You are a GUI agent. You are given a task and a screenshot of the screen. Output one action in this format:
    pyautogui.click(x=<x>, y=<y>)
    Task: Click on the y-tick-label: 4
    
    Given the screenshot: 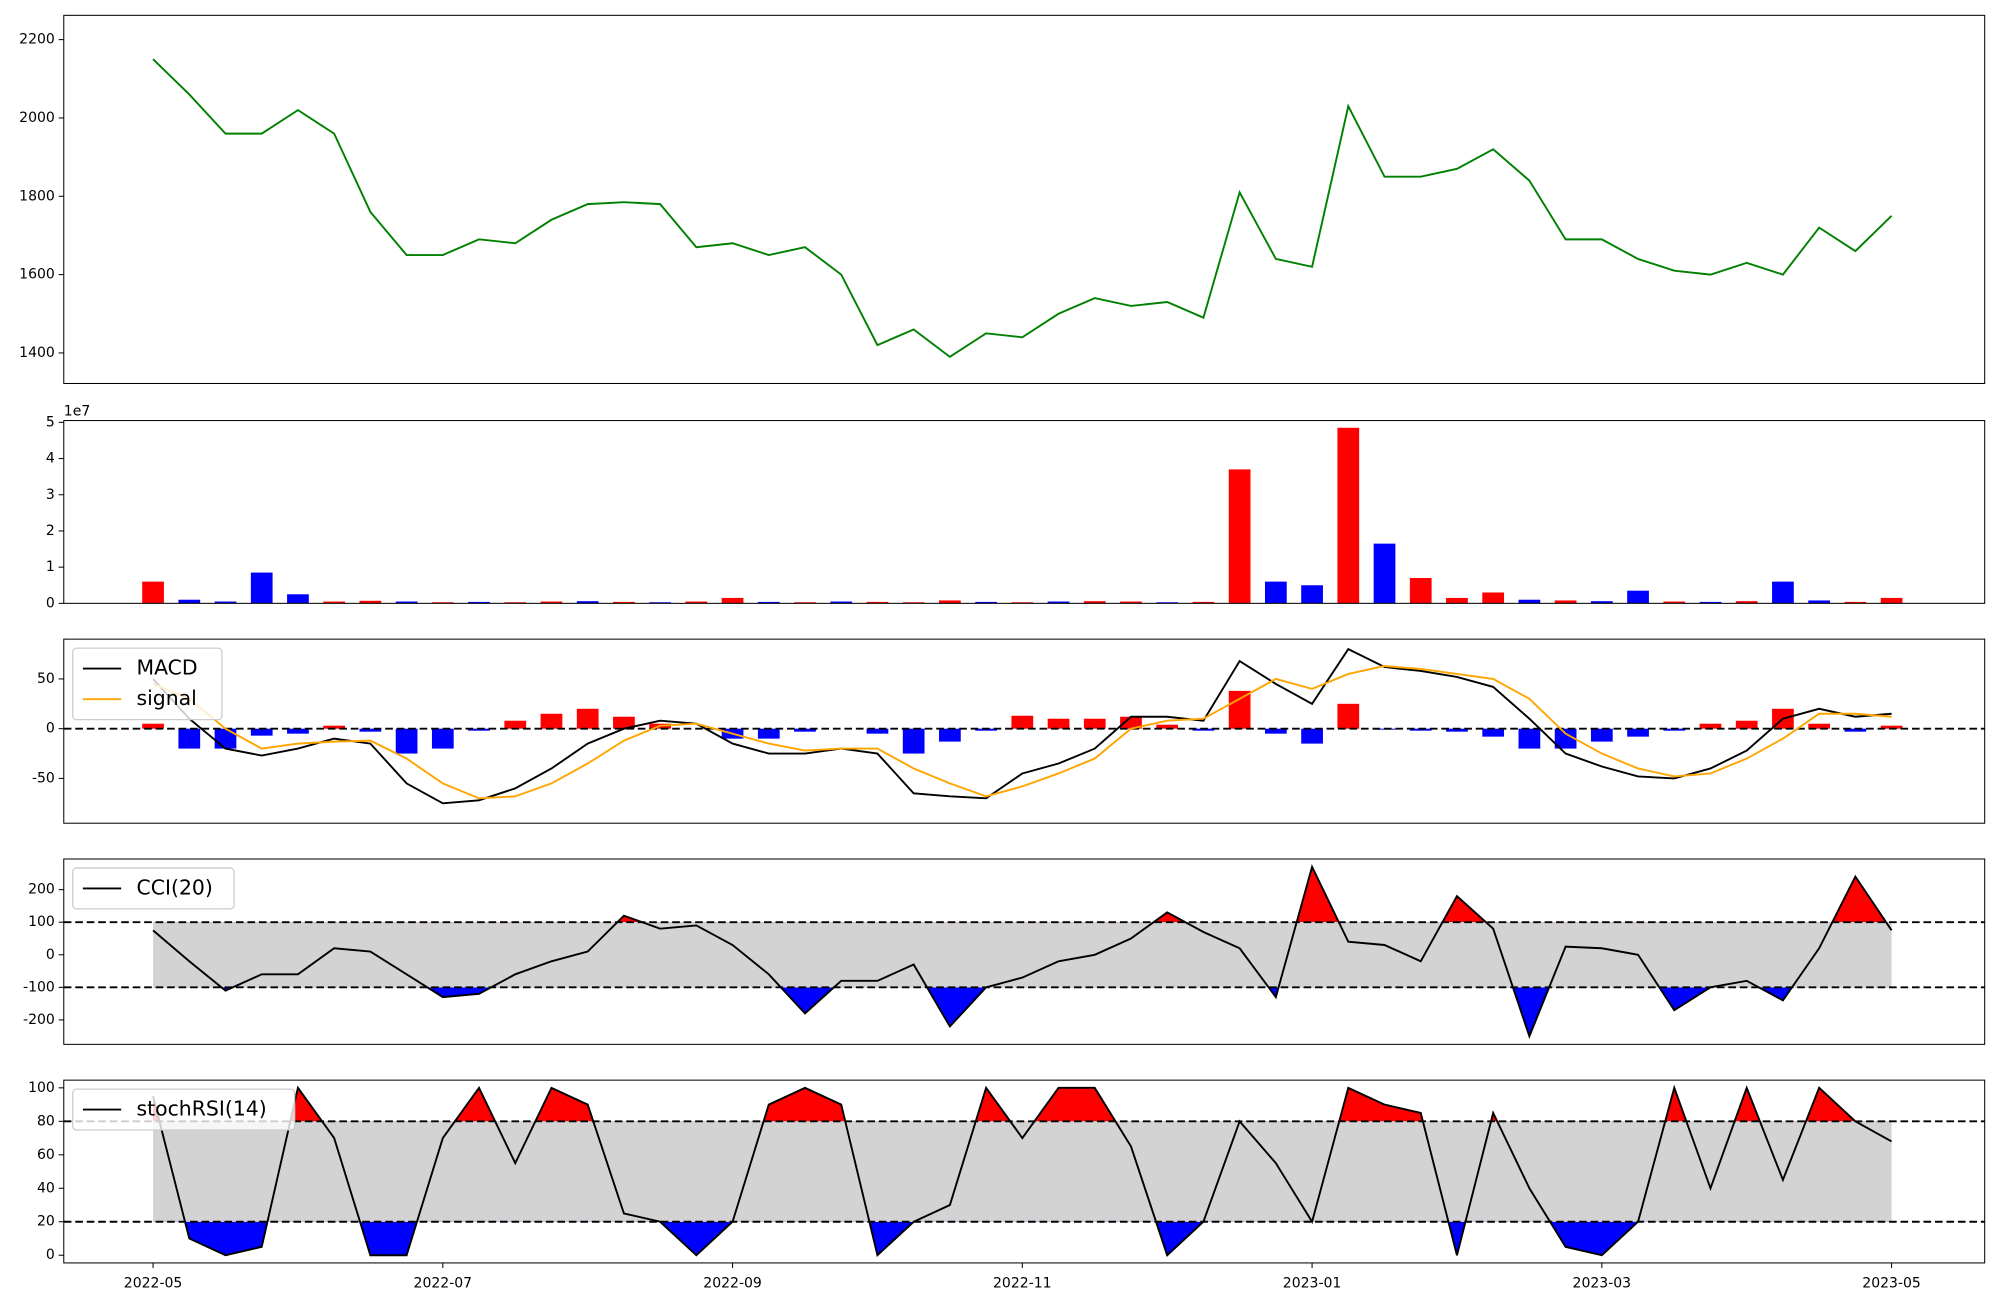 What is the action you would take?
    pyautogui.click(x=50, y=459)
    